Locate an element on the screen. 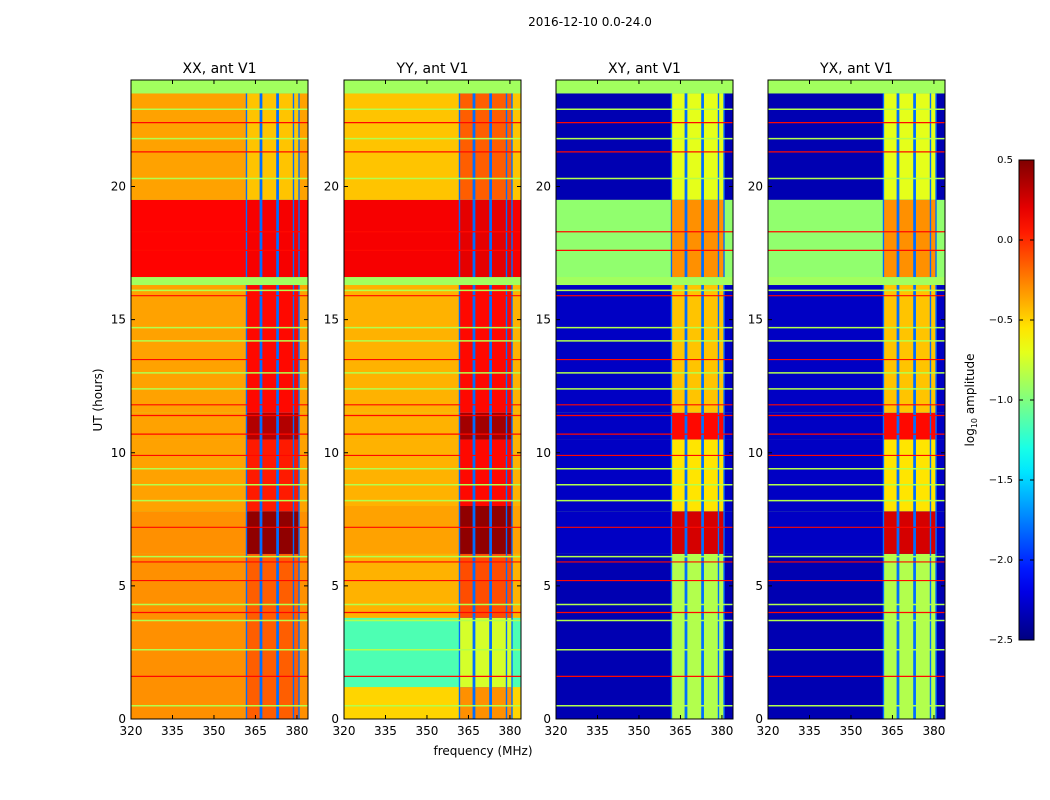 The height and width of the screenshot is (800, 1050). y-tick-label: 10 is located at coordinates (331, 453).